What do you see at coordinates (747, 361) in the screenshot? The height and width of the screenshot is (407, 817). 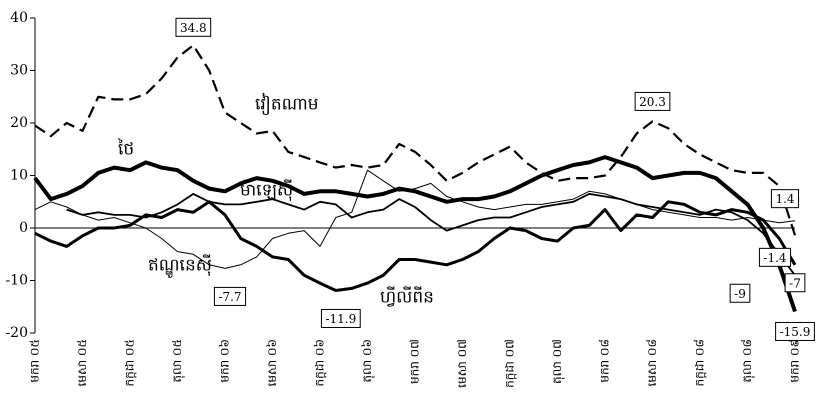 I see `x-tick-label: តុលា ០៨` at bounding box center [747, 361].